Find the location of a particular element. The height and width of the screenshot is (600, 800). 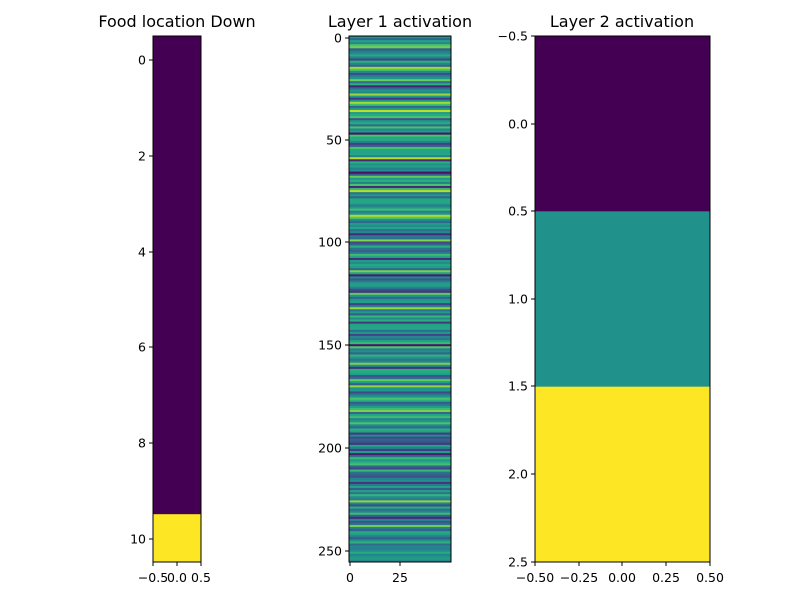

panel-3-ytick-label: 2.5 is located at coordinates (518, 562).